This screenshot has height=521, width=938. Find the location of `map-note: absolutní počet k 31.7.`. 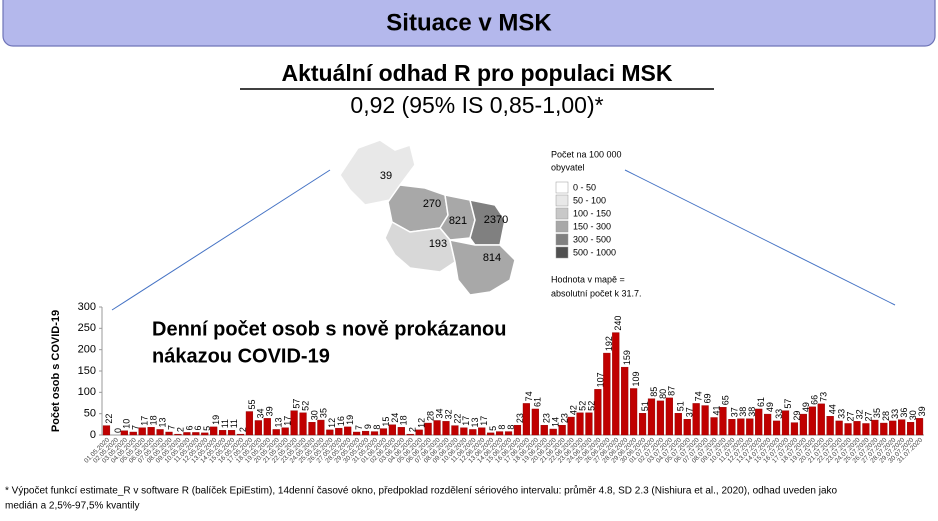

map-note: absolutní počet k 31.7. is located at coordinates (596, 293).